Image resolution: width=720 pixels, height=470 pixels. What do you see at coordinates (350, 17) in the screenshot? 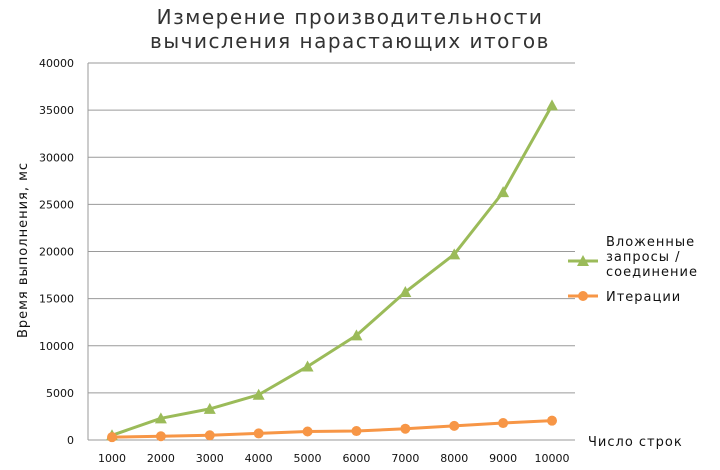
I see `chart-title-line-1: Измерение производительности` at bounding box center [350, 17].